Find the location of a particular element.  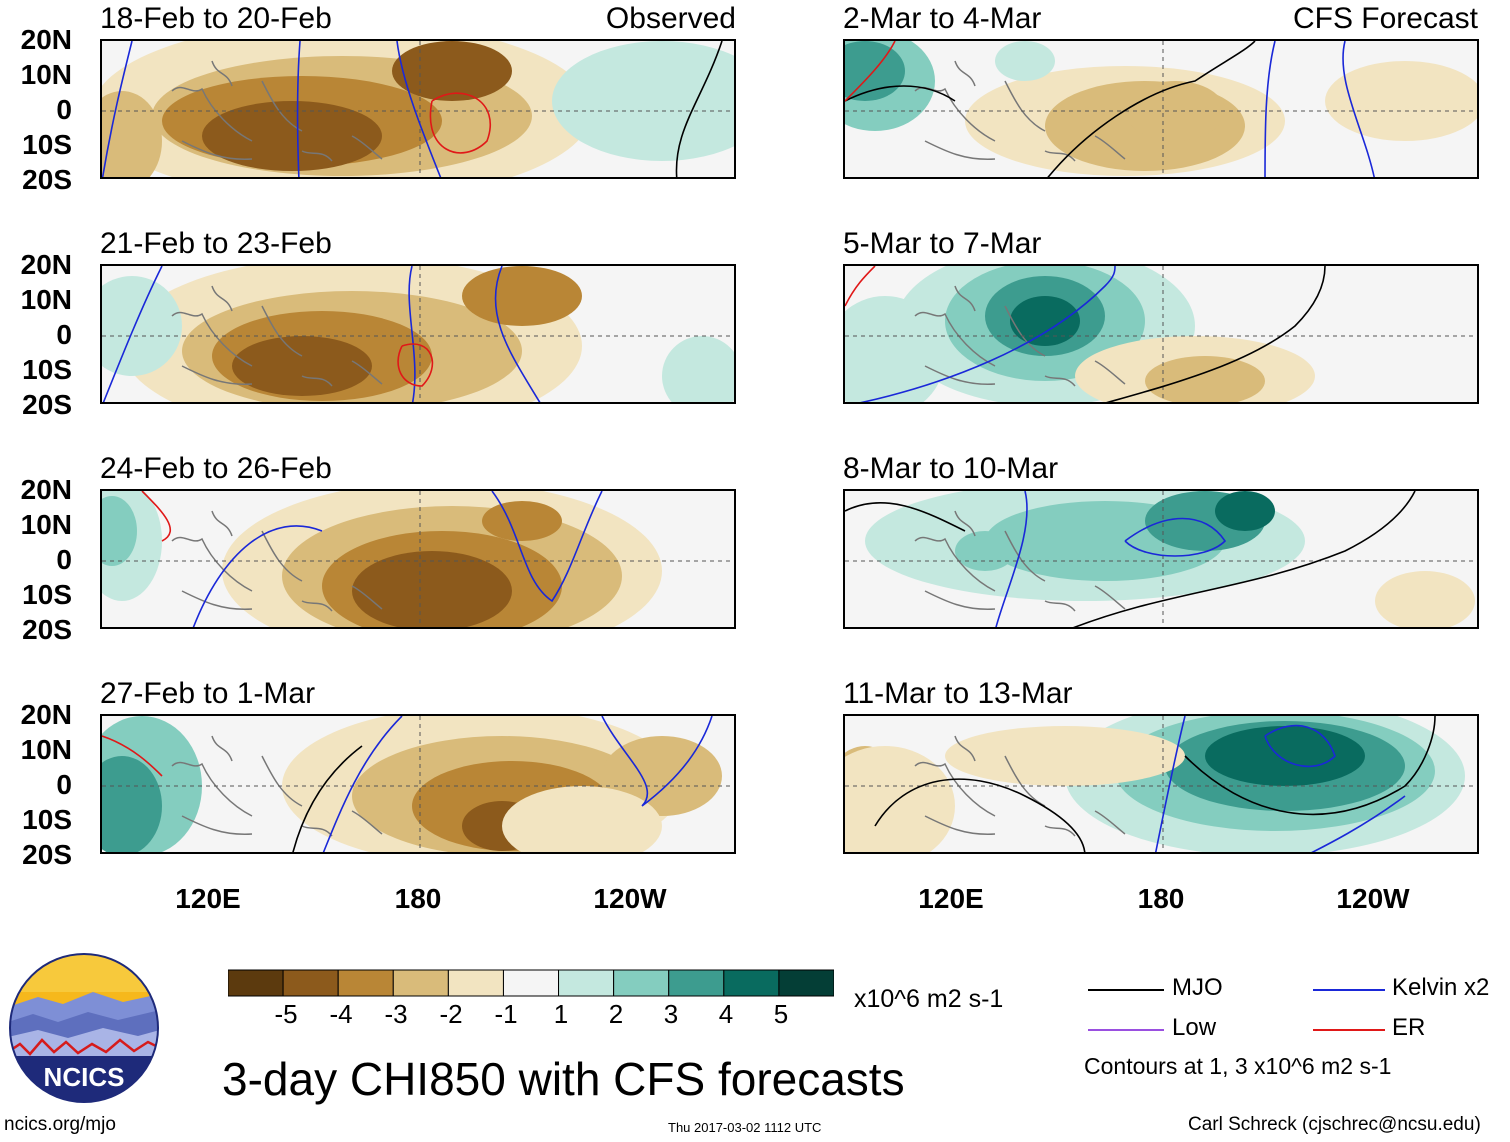

legend-line-mjo is located at coordinates (1126, 990).